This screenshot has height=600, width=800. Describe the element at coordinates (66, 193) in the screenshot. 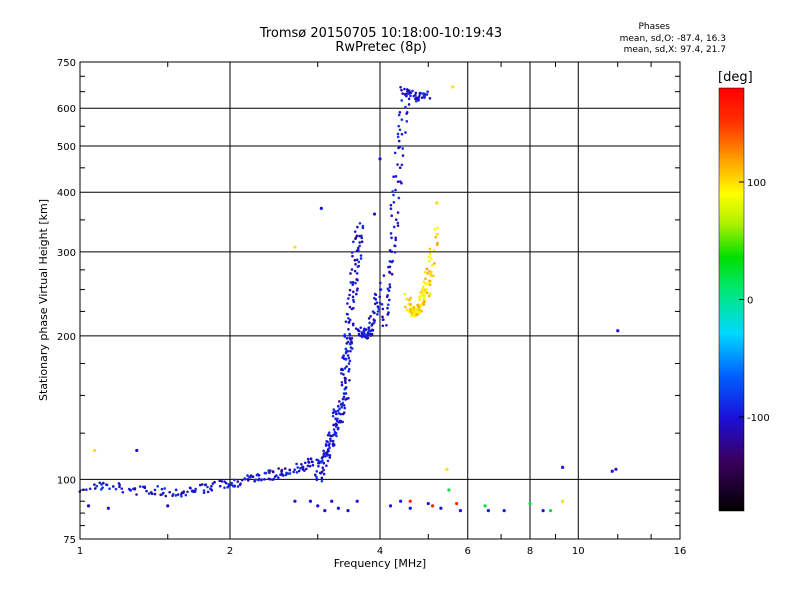

I see `y-tick-label: 400` at that location.